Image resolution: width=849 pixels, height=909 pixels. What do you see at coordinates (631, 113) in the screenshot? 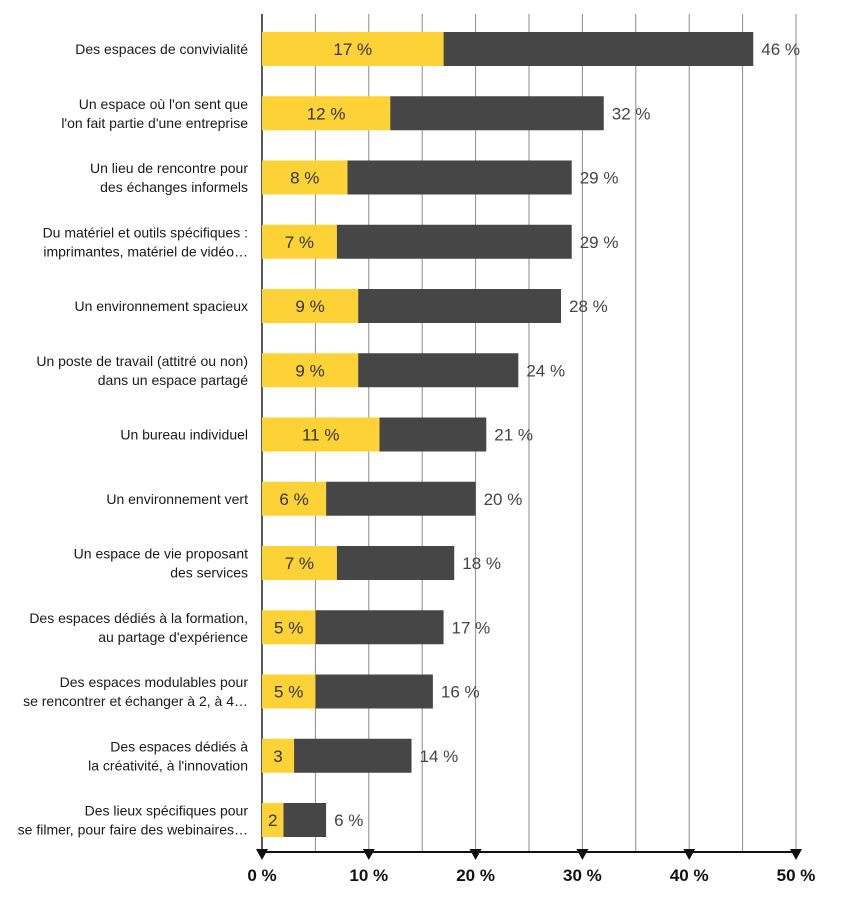
I see `bar-total-label: 32 %` at bounding box center [631, 113].